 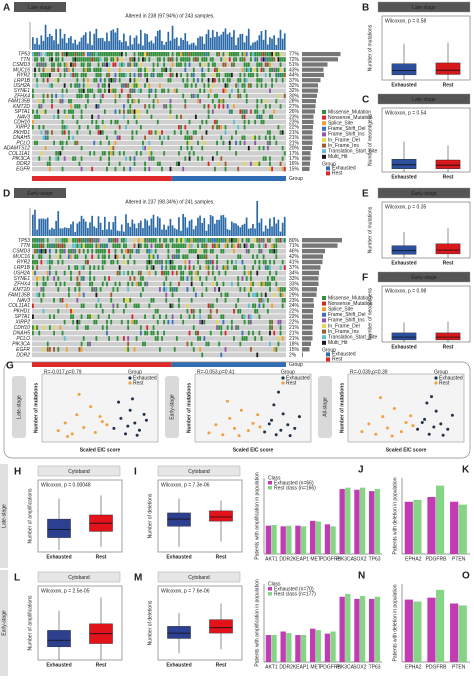 What do you see at coordinates (130, 378) in the screenshot?
I see `legend-dot` at bounding box center [130, 378].